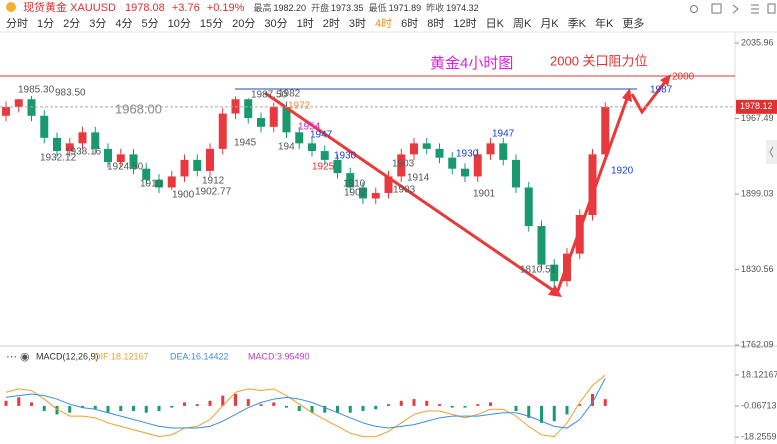 The image size is (777, 444). I want to click on timeframe: 12时, so click(465, 24).